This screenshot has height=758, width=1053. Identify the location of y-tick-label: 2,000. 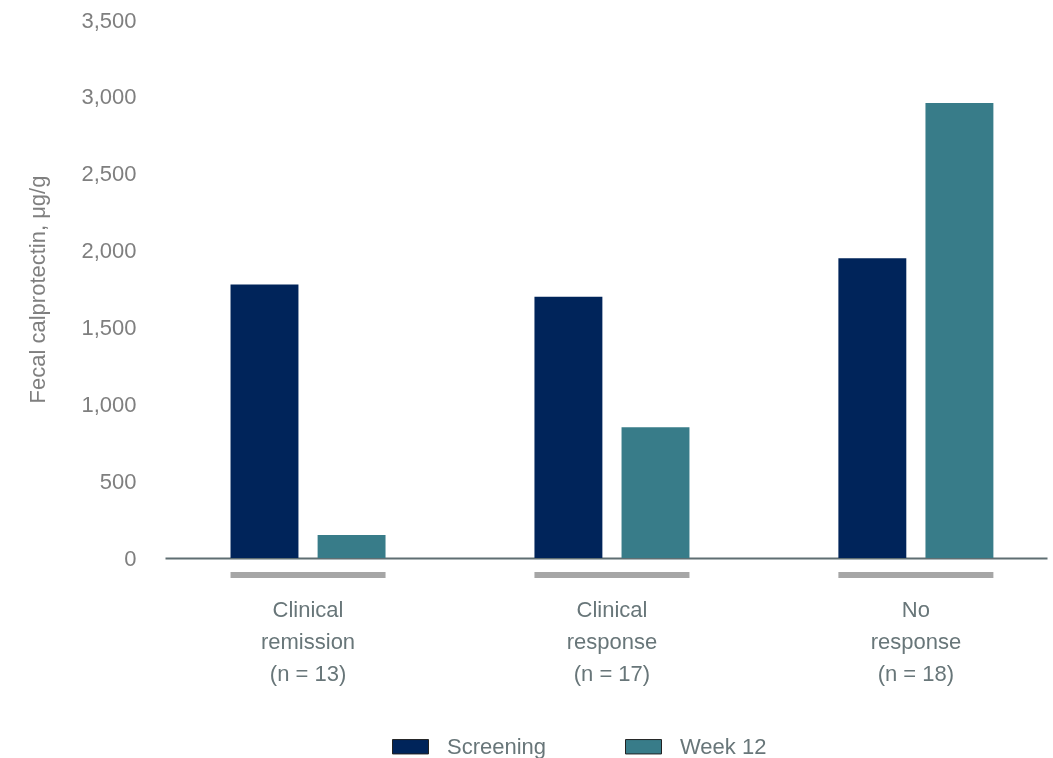
(109, 251).